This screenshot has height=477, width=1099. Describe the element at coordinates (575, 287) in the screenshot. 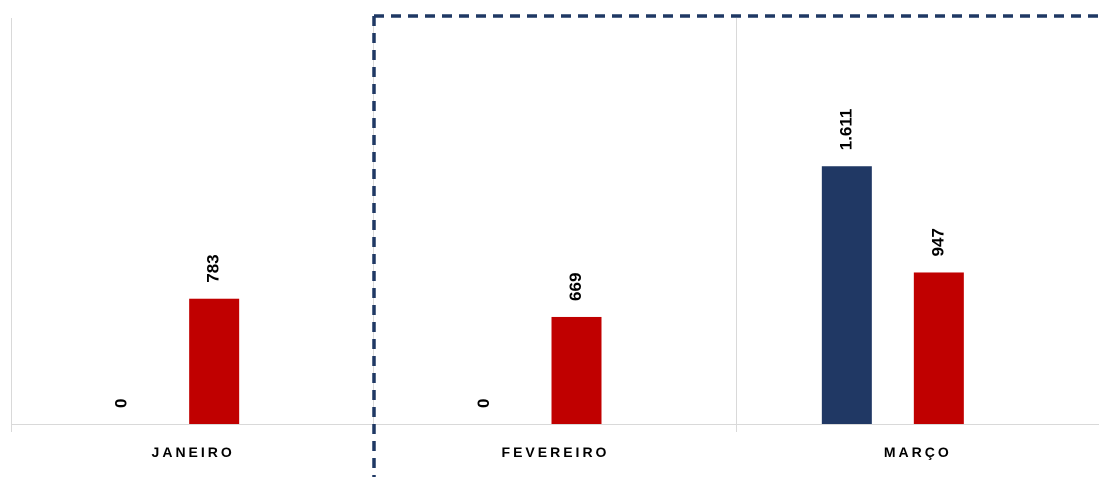

I see `data-label: 669` at that location.